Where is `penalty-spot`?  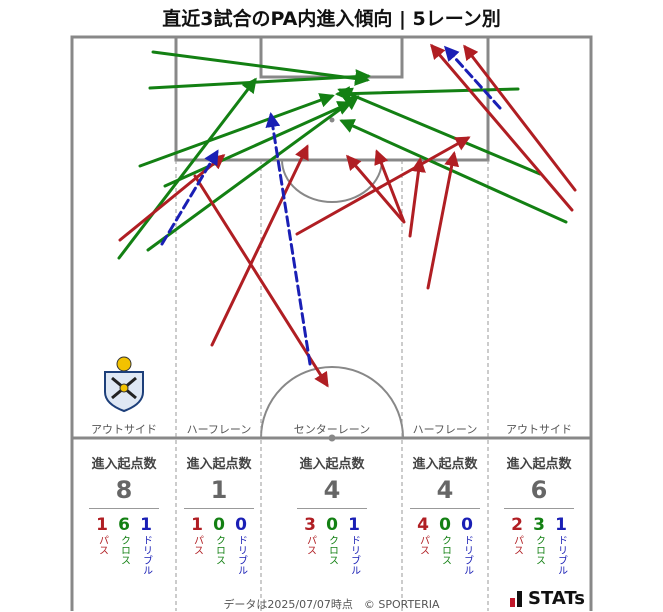
penalty-spot is located at coordinates (332, 120).